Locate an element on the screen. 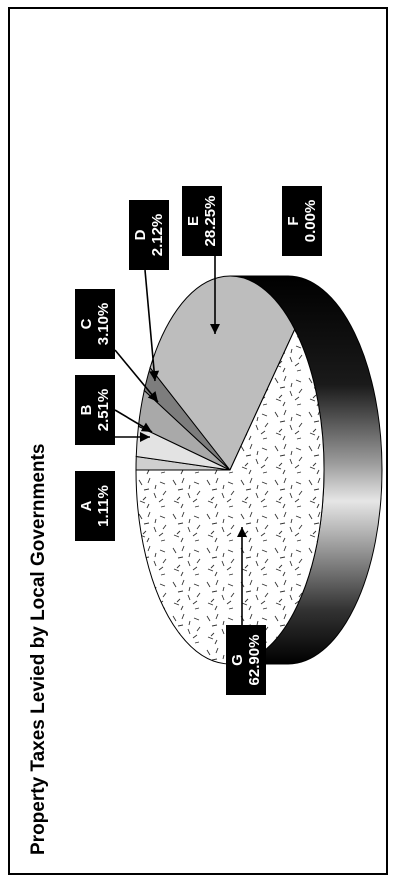 The image size is (396, 884). slice-value-label-a: 1.11% is located at coordinates (103, 506).